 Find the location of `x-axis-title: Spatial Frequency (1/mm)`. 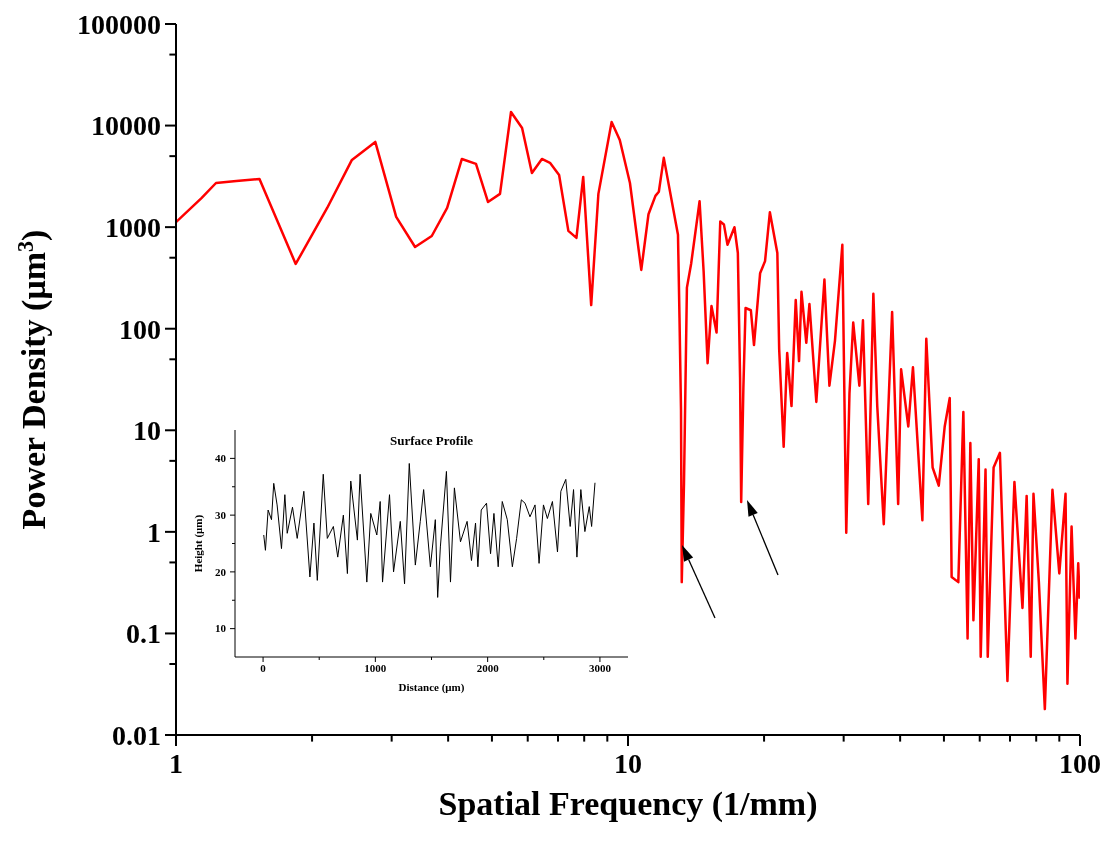

x-axis-title: Spatial Frequency (1/mm) is located at coordinates (628, 804).